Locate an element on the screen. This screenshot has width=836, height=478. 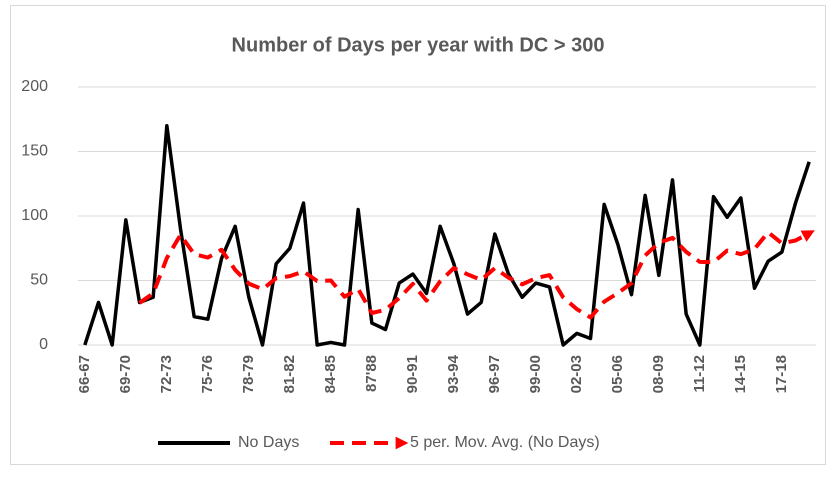
x-tick-label: 96-97 is located at coordinates (494, 374).